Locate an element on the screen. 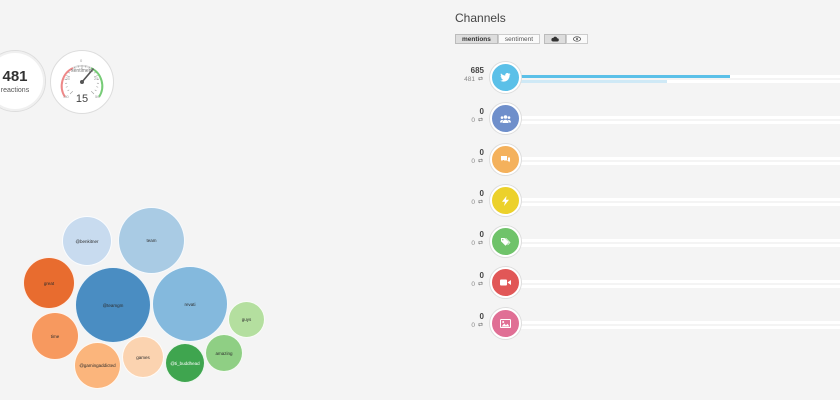 The height and width of the screenshot is (400, 840). bubble-word: @benkitner is located at coordinates (87, 241).